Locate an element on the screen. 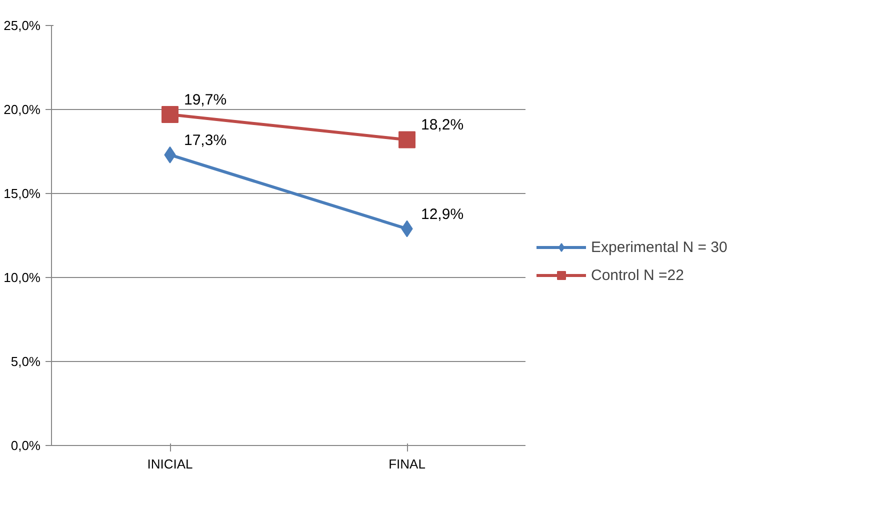 The height and width of the screenshot is (515, 873). y-tick-label: 25,0% is located at coordinates (22, 25).